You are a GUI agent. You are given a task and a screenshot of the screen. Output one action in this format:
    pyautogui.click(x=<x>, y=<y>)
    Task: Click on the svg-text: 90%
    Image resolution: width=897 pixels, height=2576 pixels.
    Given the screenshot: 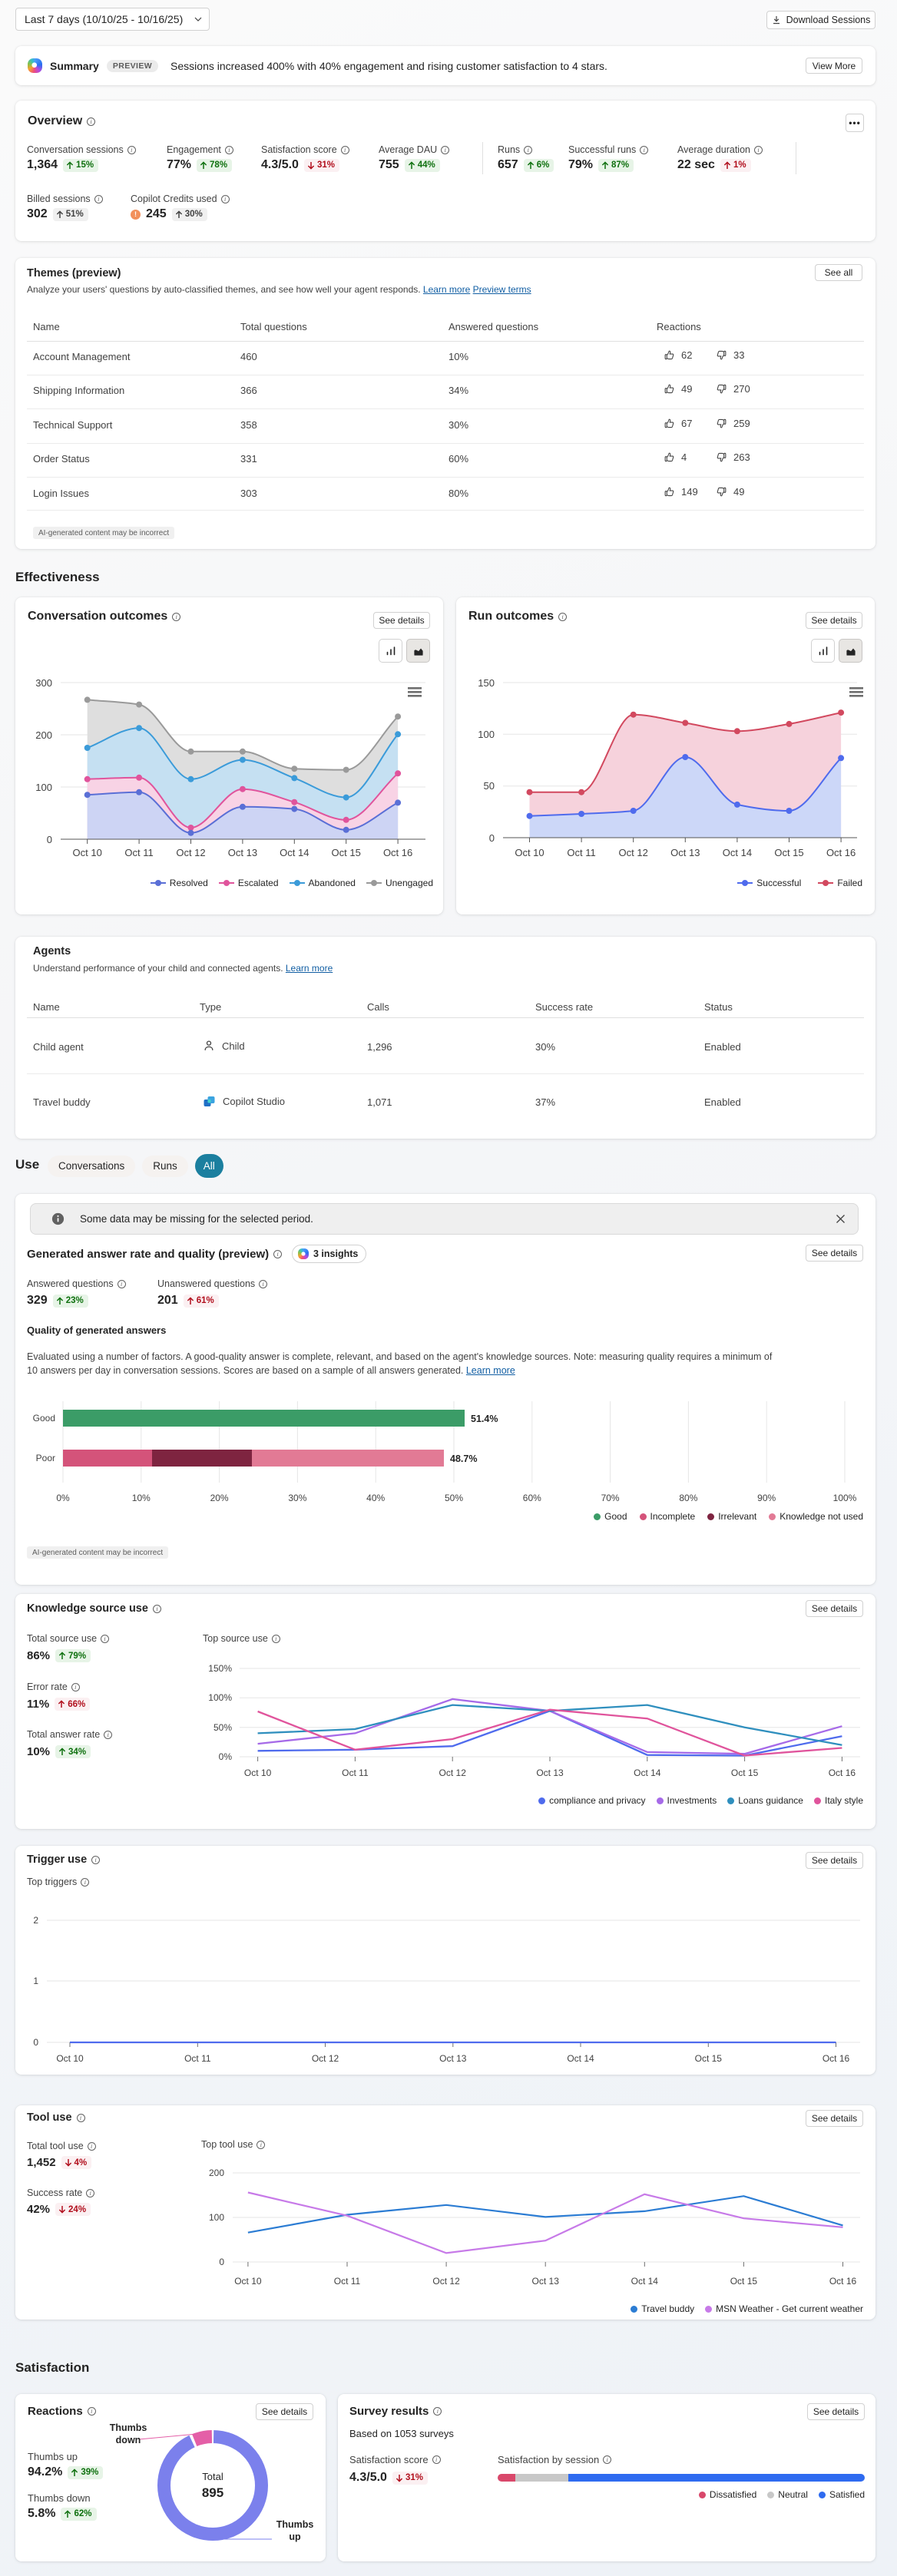 What is the action you would take?
    pyautogui.click(x=767, y=1498)
    